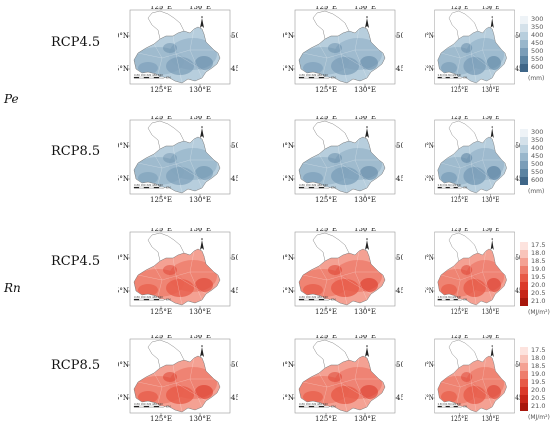  I want to click on variable-label-rn: Rn, so click(12, 288).